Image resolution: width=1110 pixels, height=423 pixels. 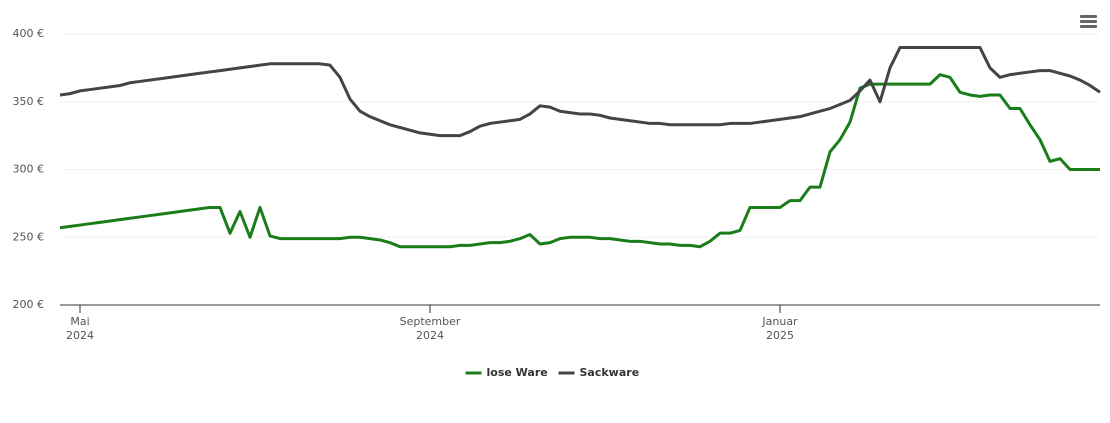 I want to click on y-tick-label: 250 €, so click(x=29, y=236).